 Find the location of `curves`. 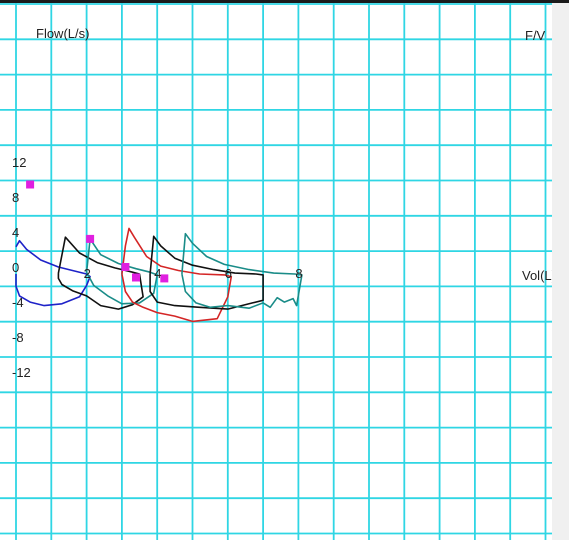

curves is located at coordinates (159, 275).